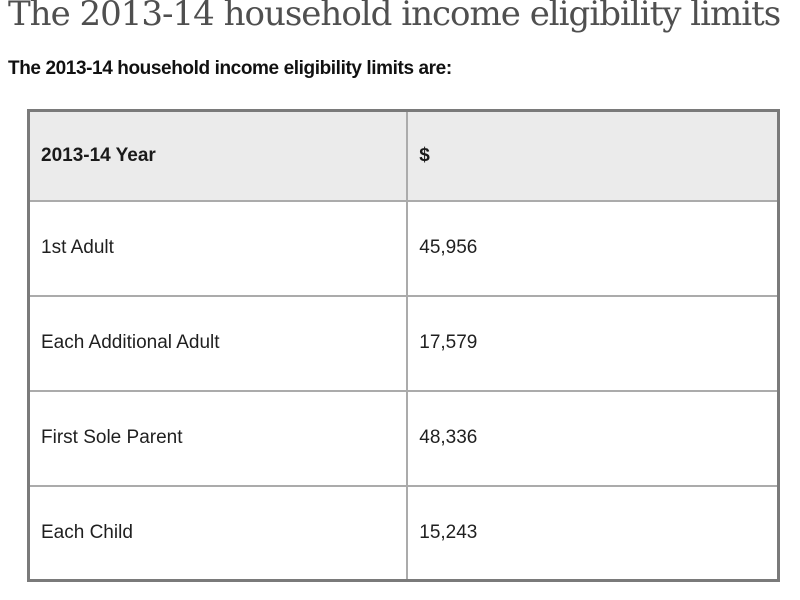  What do you see at coordinates (218, 438) in the screenshot?
I see `row-label: First Sole Parent` at bounding box center [218, 438].